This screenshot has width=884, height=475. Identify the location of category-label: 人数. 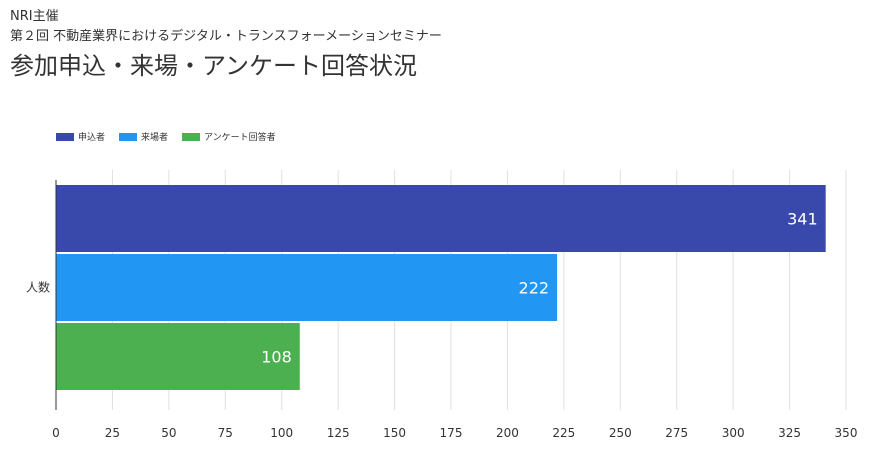
(38, 287).